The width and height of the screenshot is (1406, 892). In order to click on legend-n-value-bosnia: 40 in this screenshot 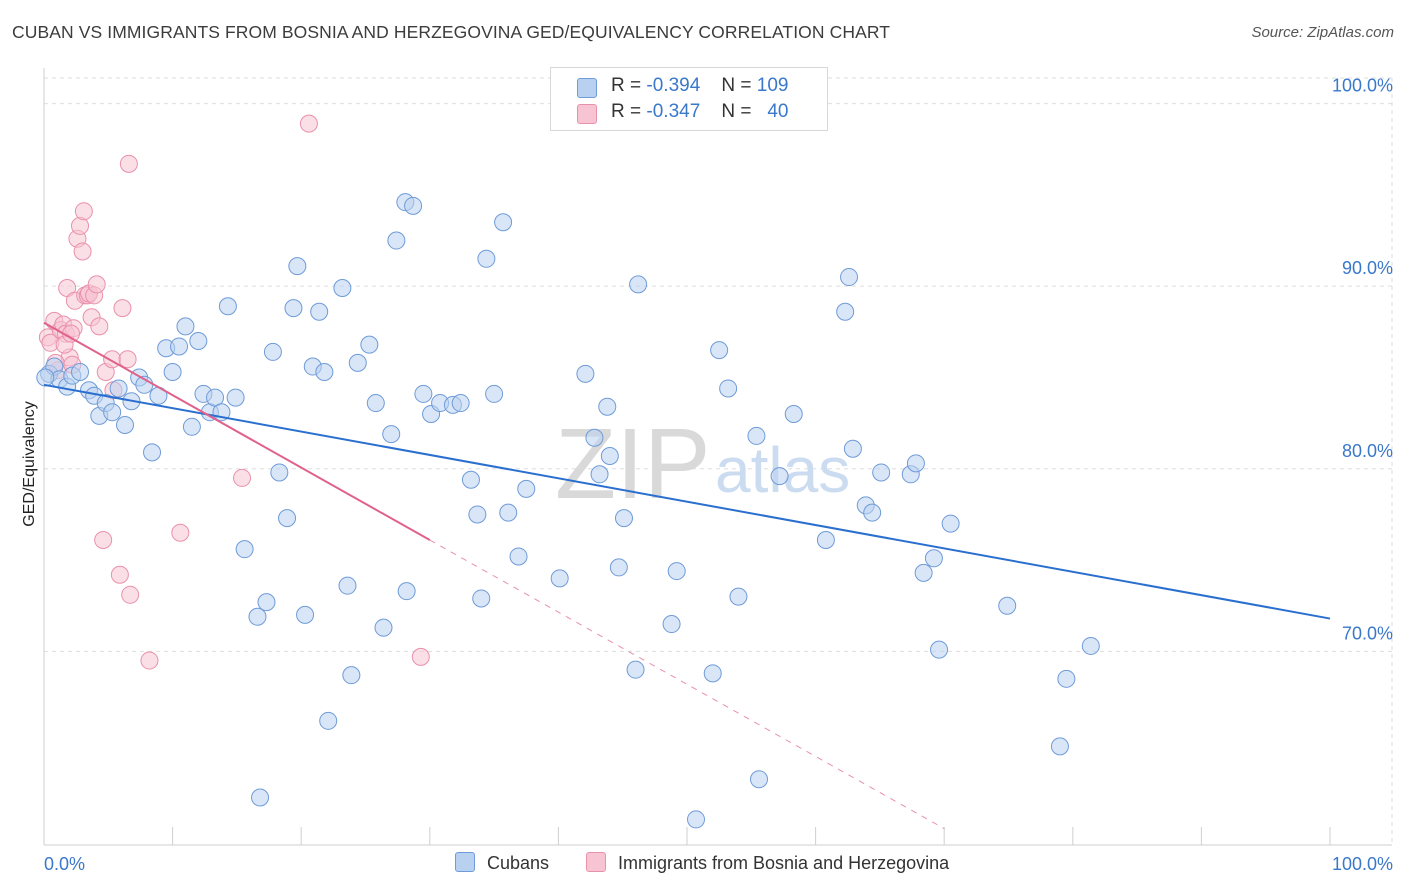, I will do `click(778, 111)`.